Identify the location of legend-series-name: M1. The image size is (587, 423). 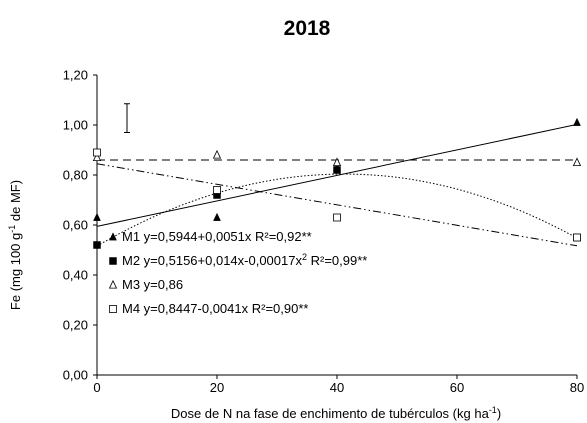
(133, 236).